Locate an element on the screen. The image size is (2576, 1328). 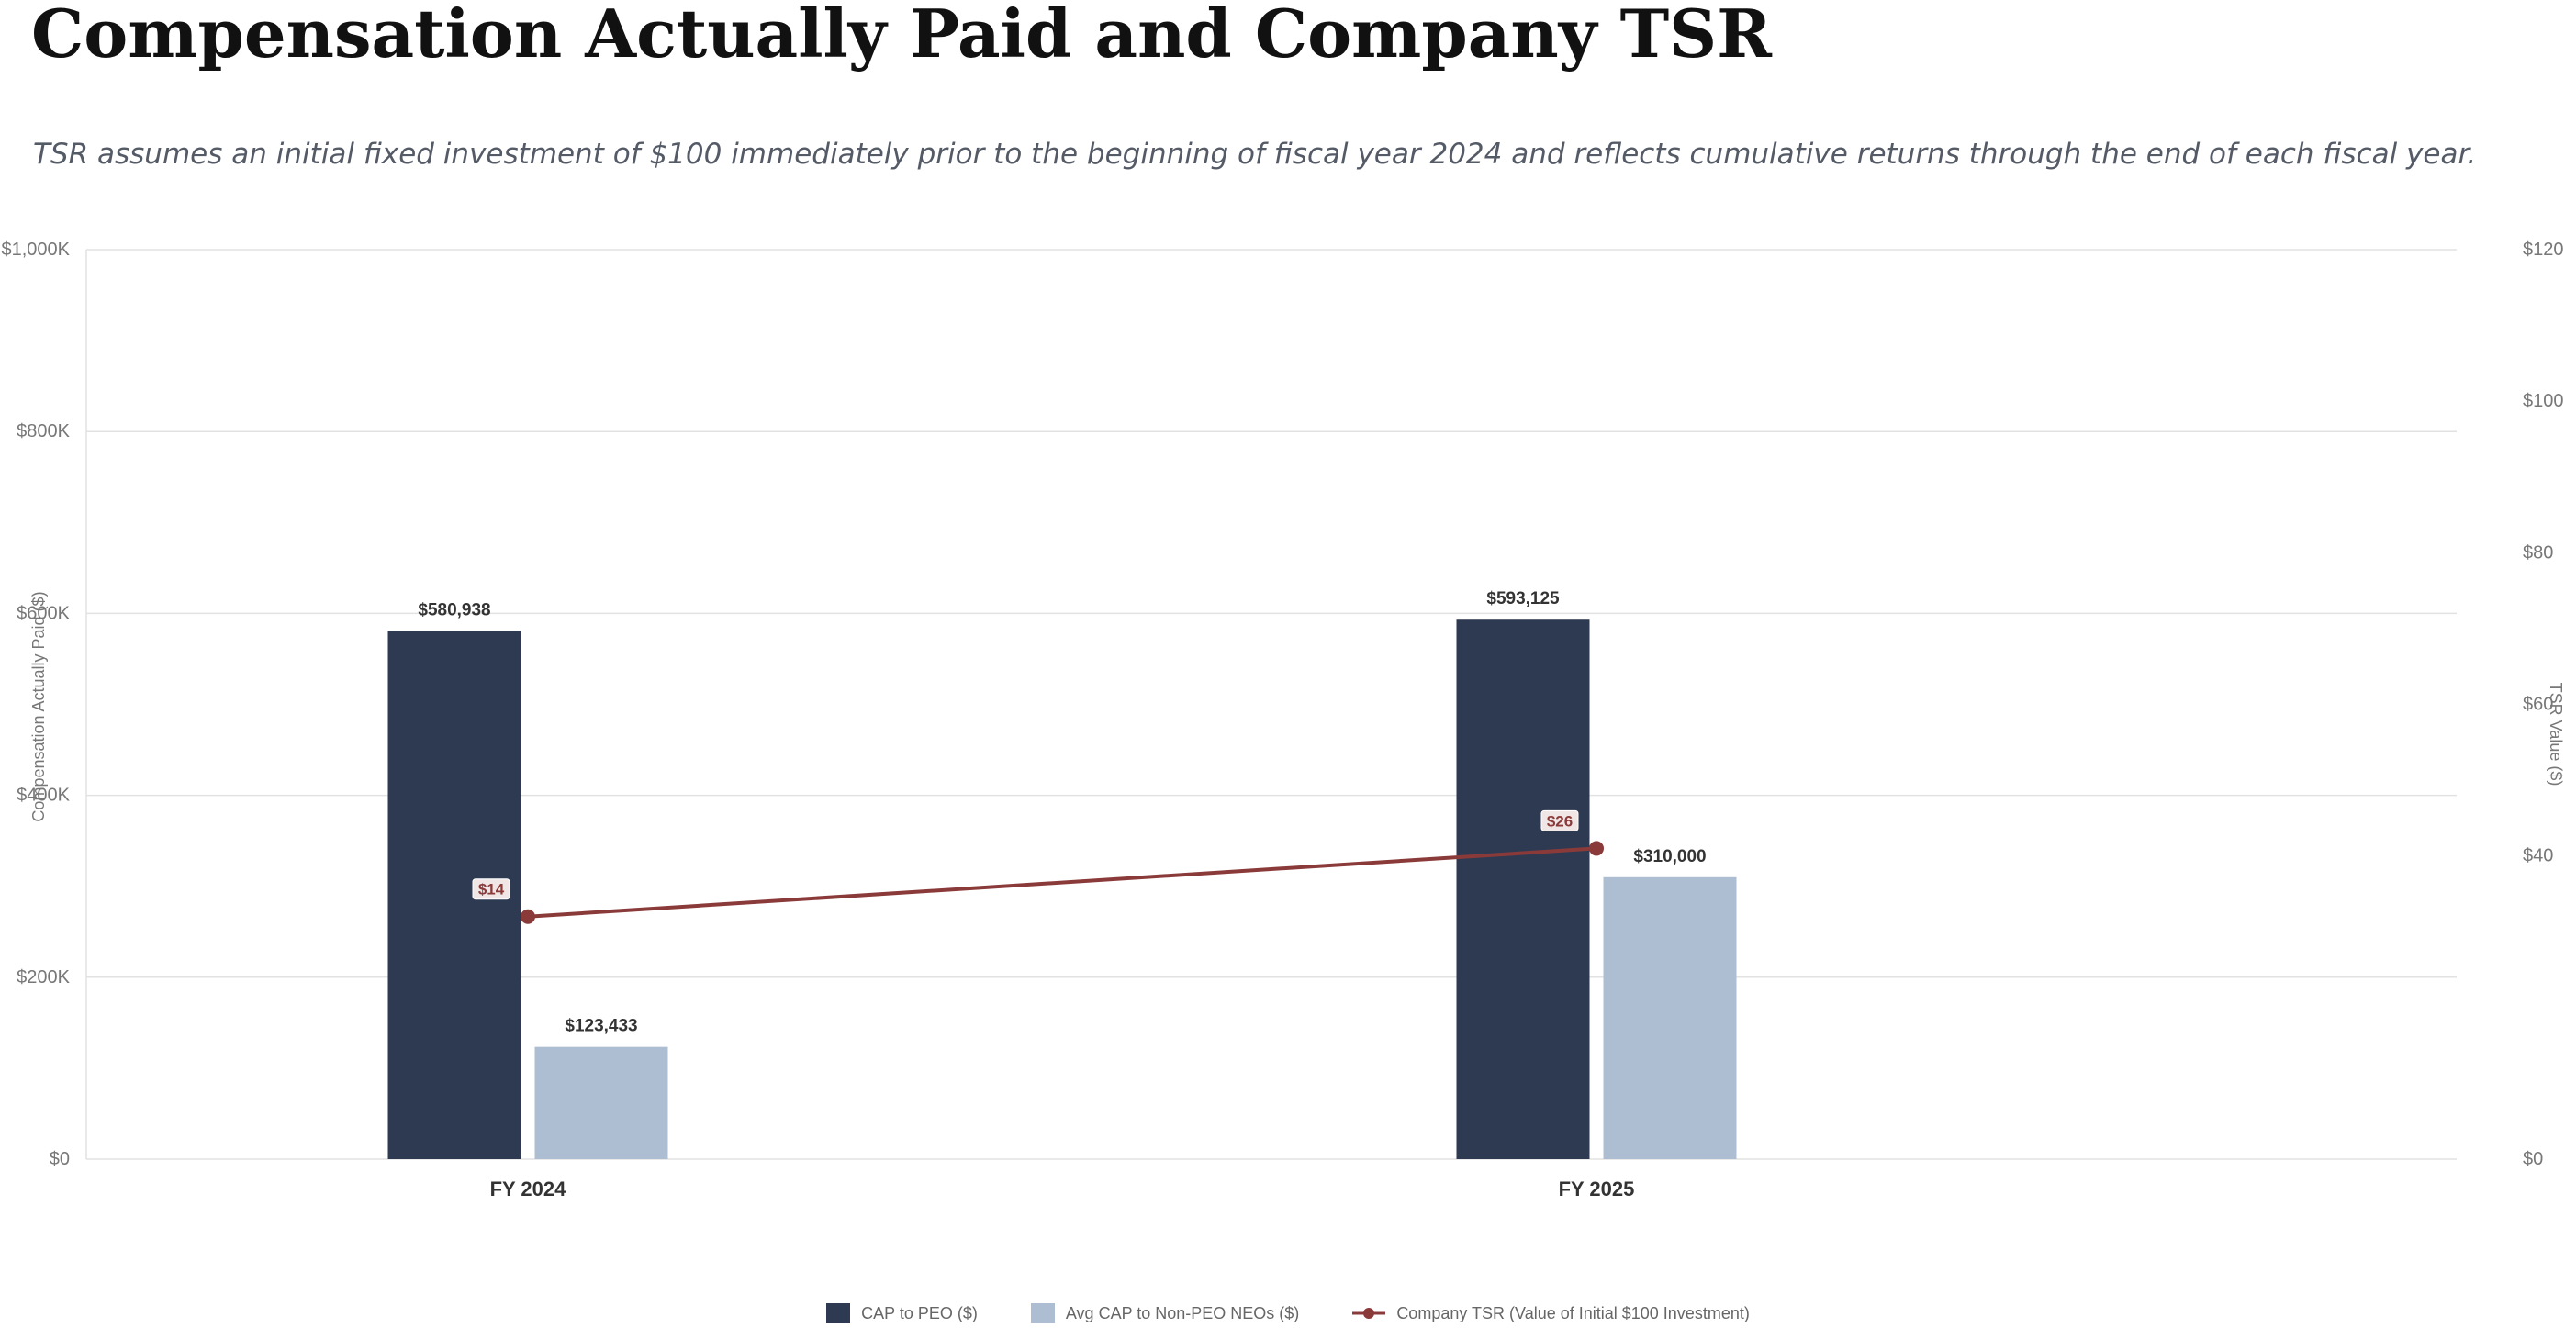
right-tick-label: $80 is located at coordinates (2538, 552).